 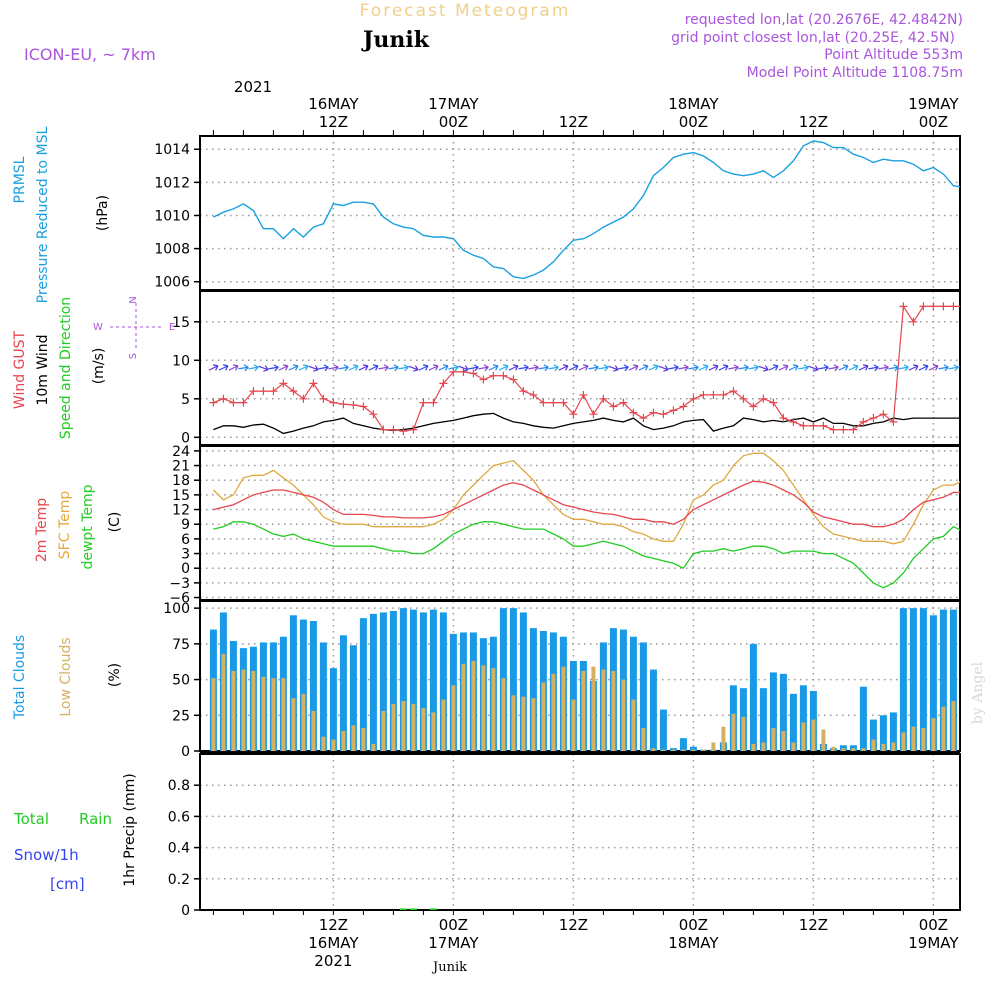 What do you see at coordinates (333, 122) in the screenshot?
I see `top-hour-label: 12Z` at bounding box center [333, 122].